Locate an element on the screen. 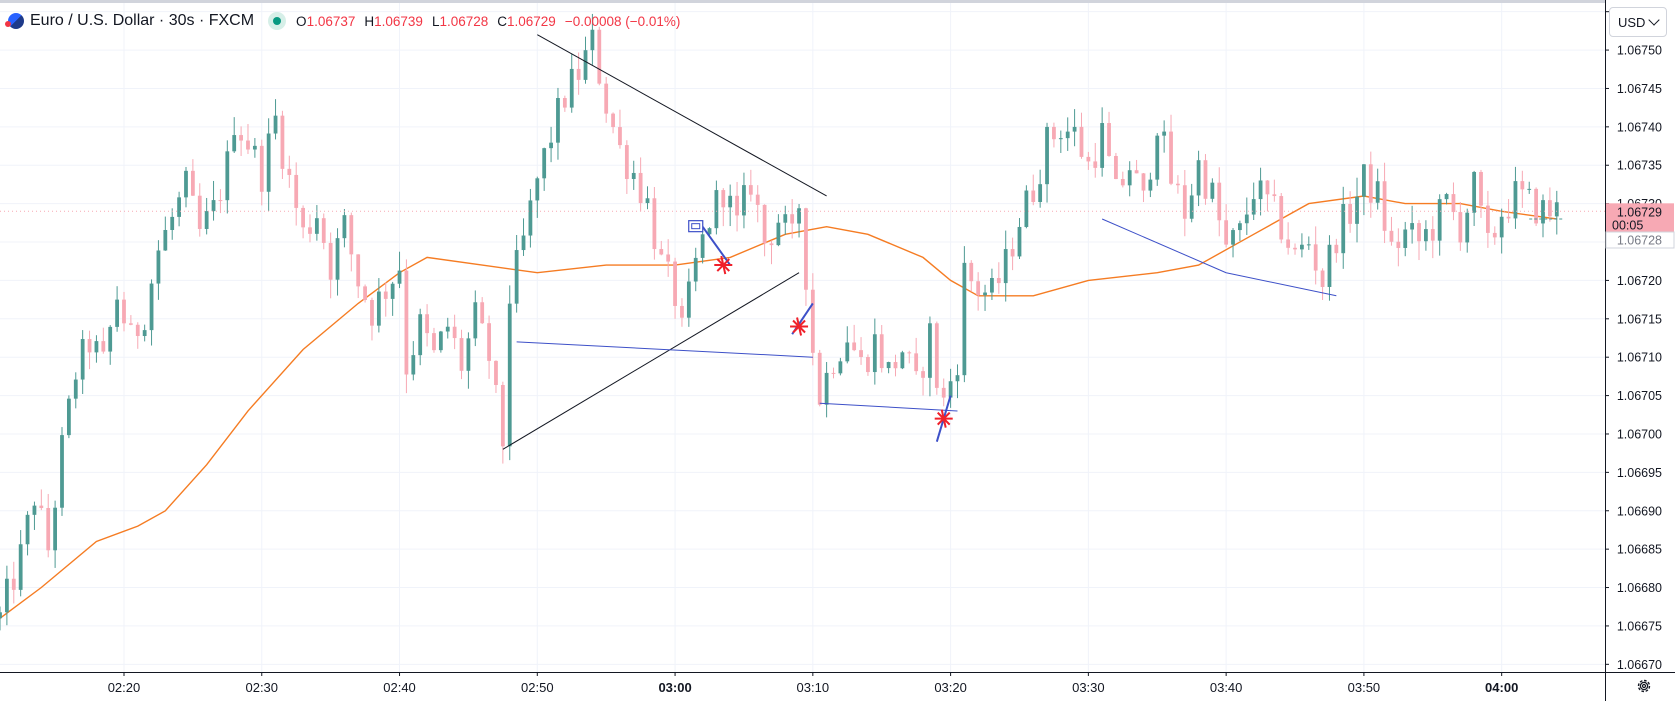  price-scale-background is located at coordinates (1640, 350).